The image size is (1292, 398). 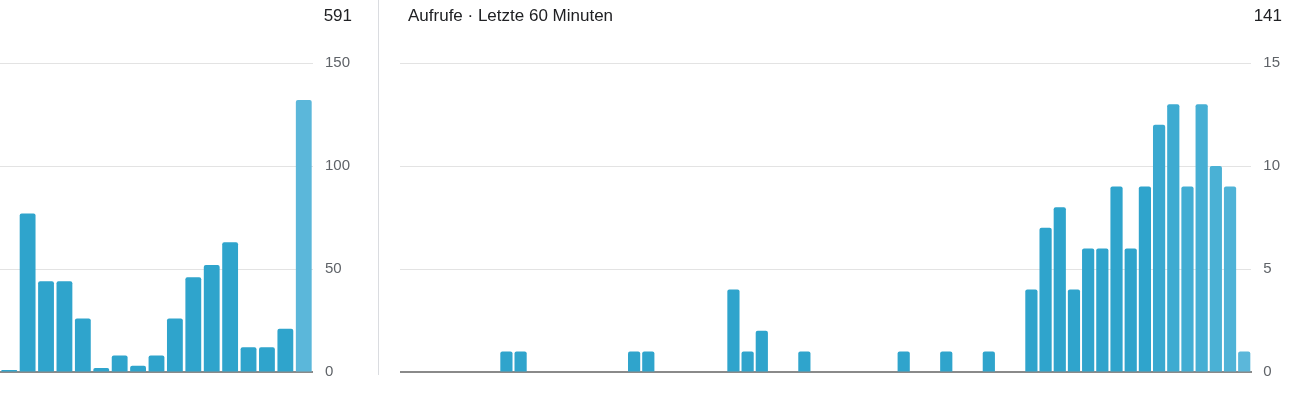 What do you see at coordinates (1267, 268) in the screenshot?
I see `y-tick-label: 5` at bounding box center [1267, 268].